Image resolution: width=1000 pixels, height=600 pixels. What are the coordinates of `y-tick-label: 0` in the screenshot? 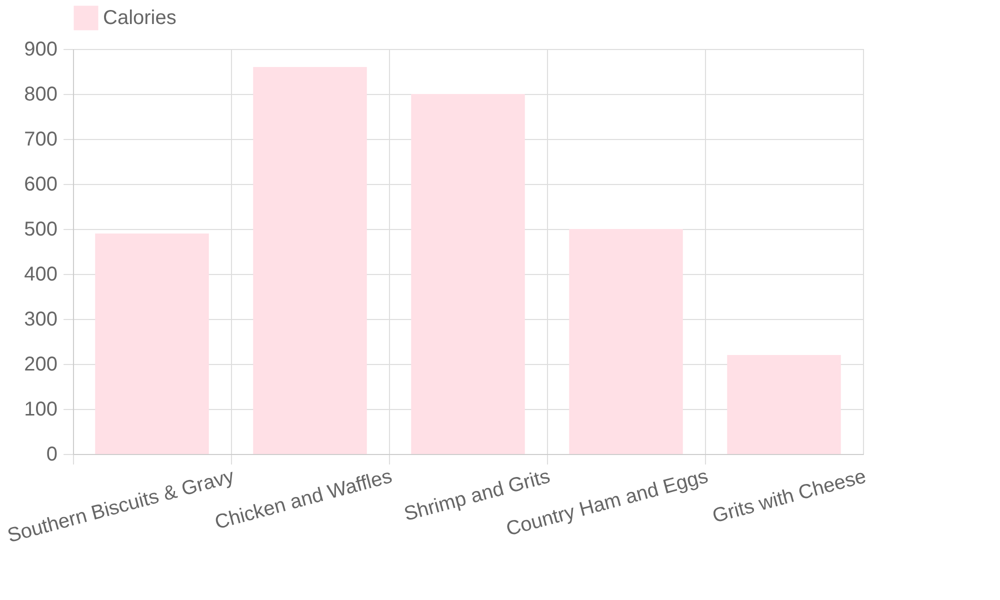 It's located at (52, 455).